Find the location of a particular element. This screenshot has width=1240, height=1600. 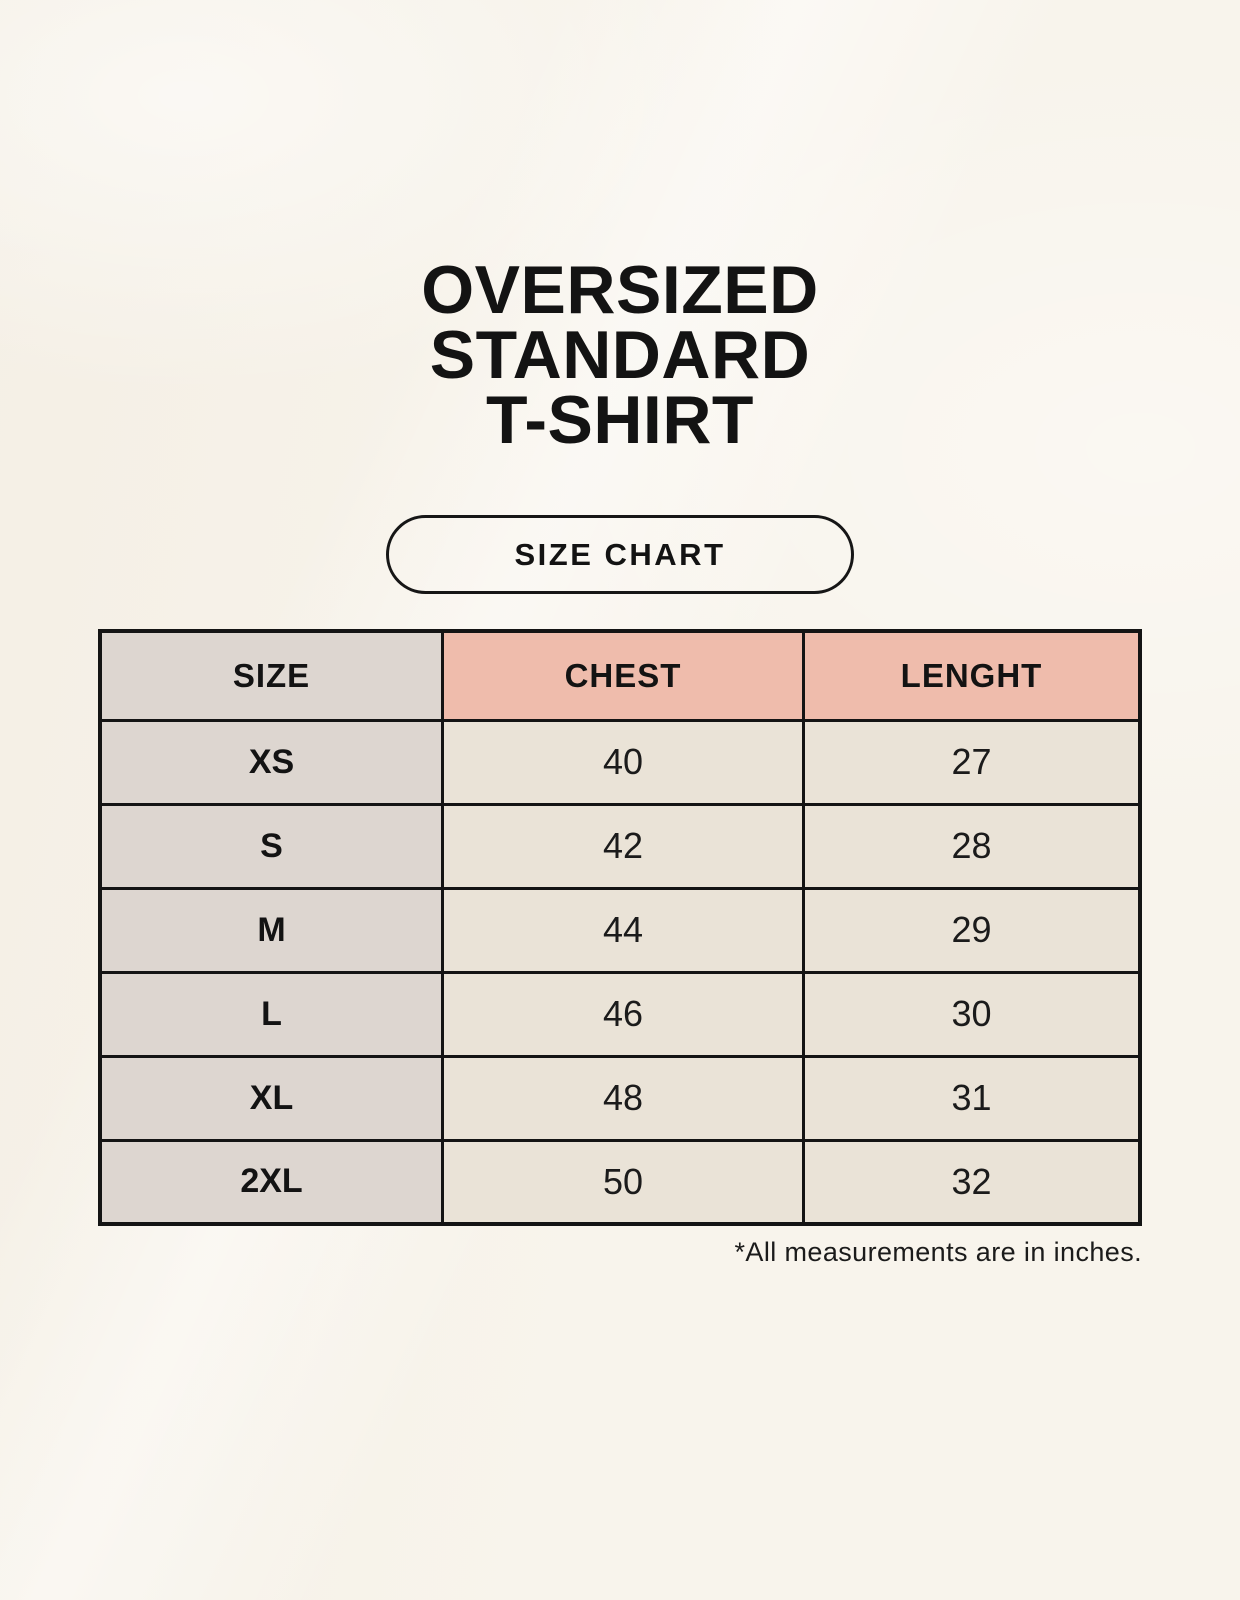

size-cell: XL is located at coordinates (271, 1098).